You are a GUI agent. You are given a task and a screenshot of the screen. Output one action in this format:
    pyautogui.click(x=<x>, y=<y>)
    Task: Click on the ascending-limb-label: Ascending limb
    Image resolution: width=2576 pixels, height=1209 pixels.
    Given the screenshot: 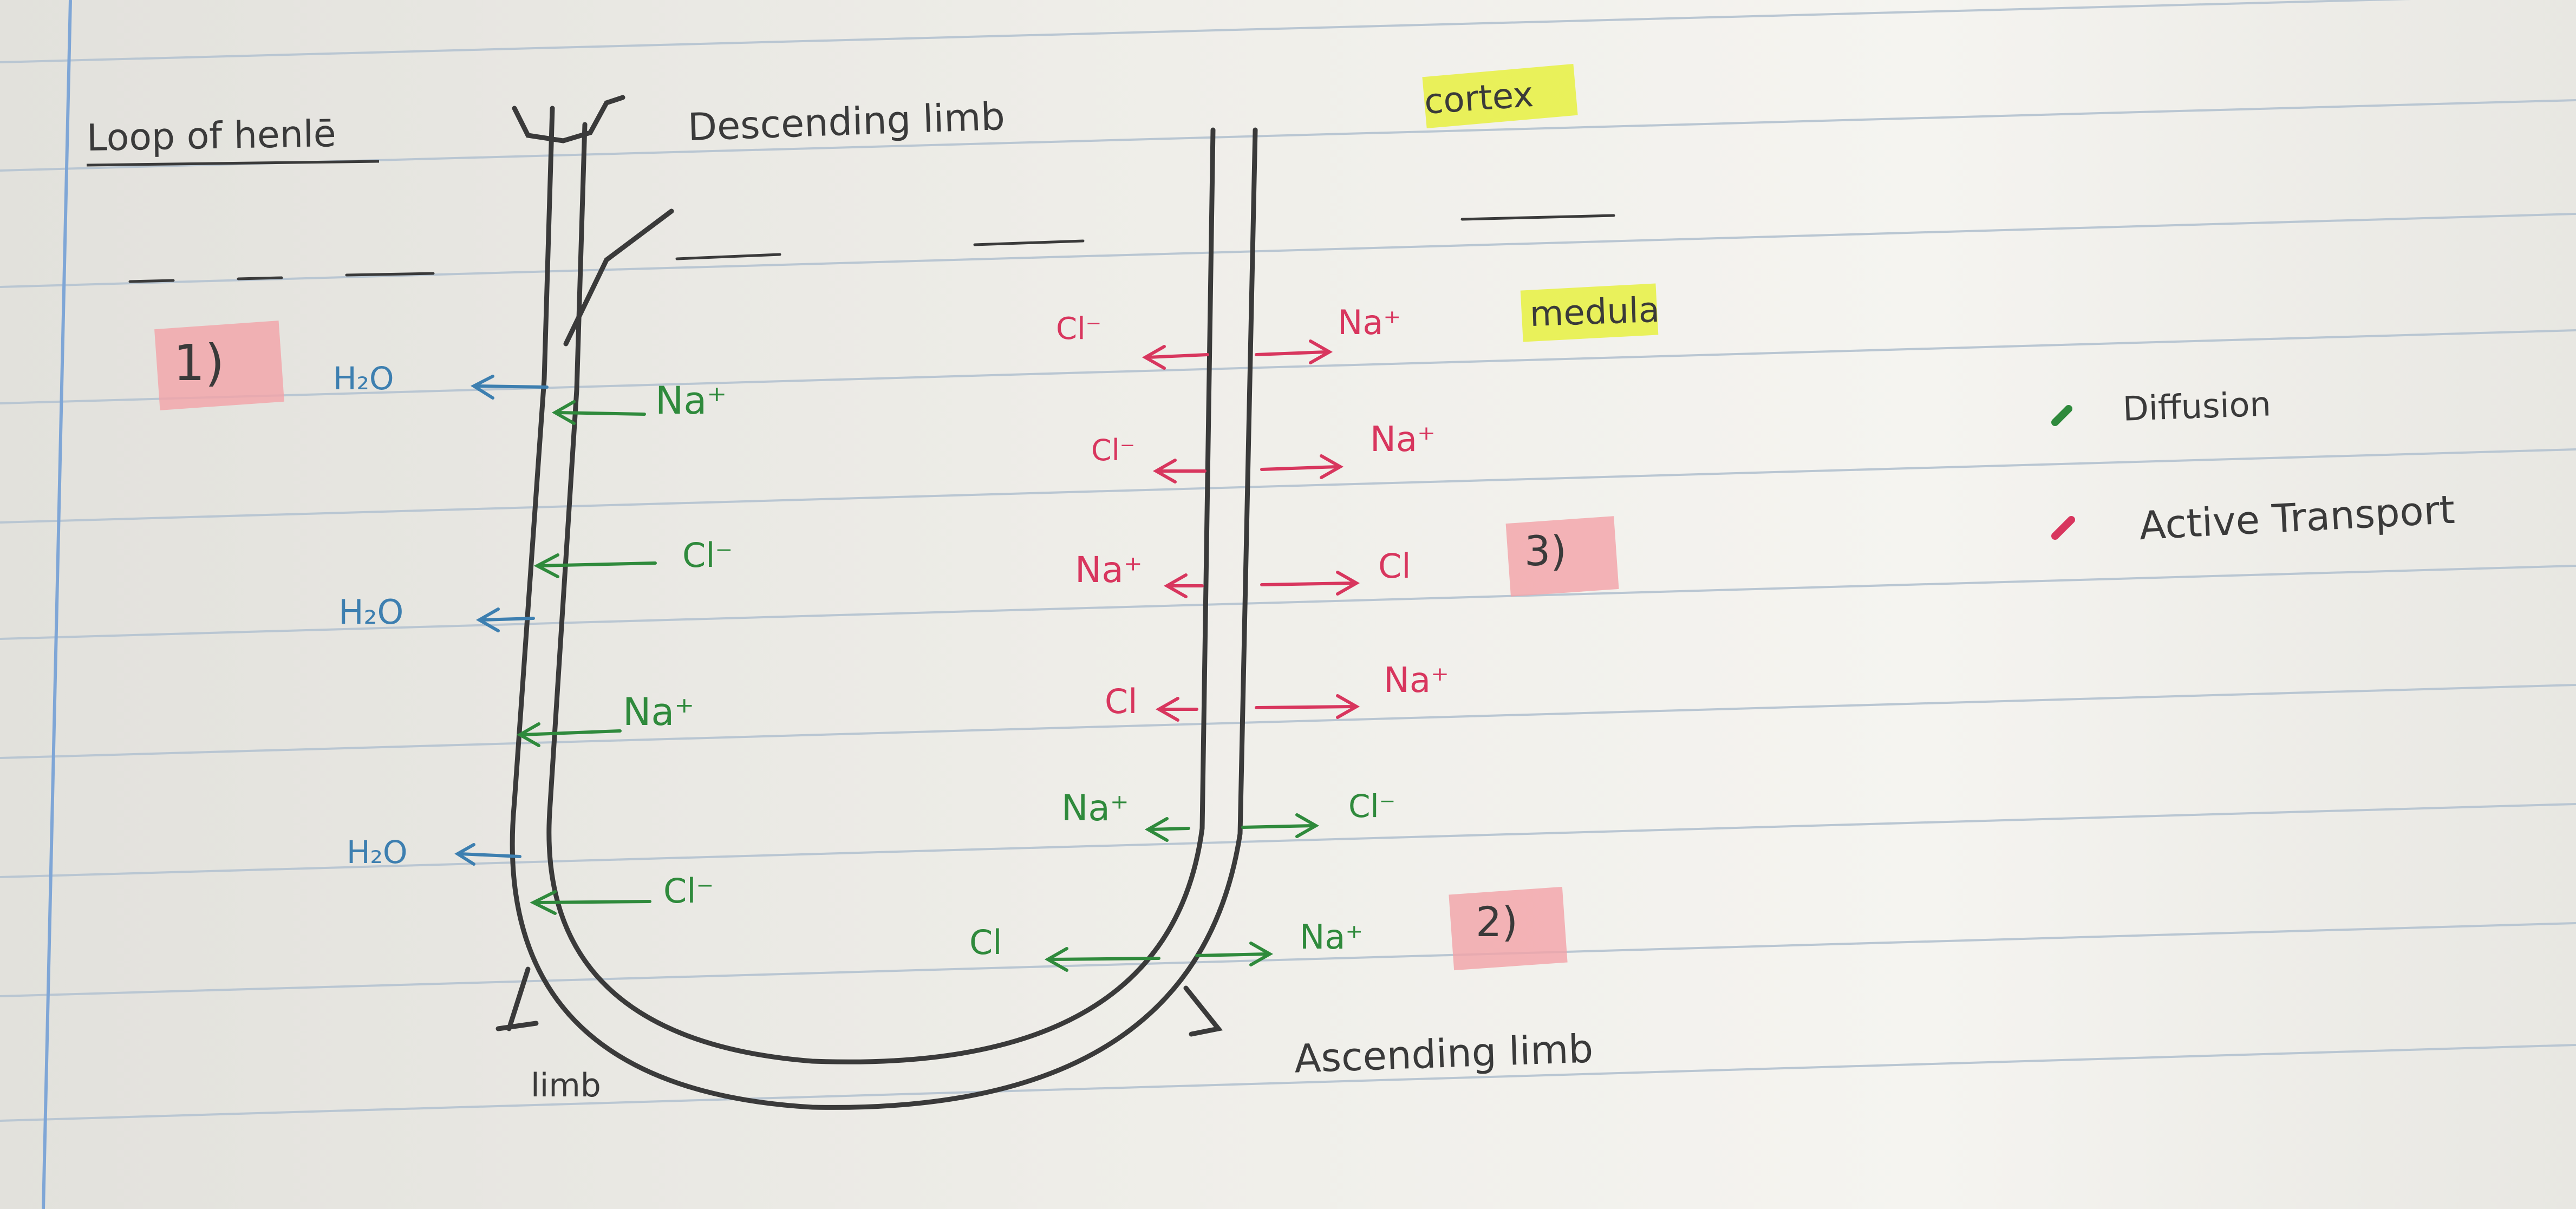 What is the action you would take?
    pyautogui.click(x=1443, y=1053)
    